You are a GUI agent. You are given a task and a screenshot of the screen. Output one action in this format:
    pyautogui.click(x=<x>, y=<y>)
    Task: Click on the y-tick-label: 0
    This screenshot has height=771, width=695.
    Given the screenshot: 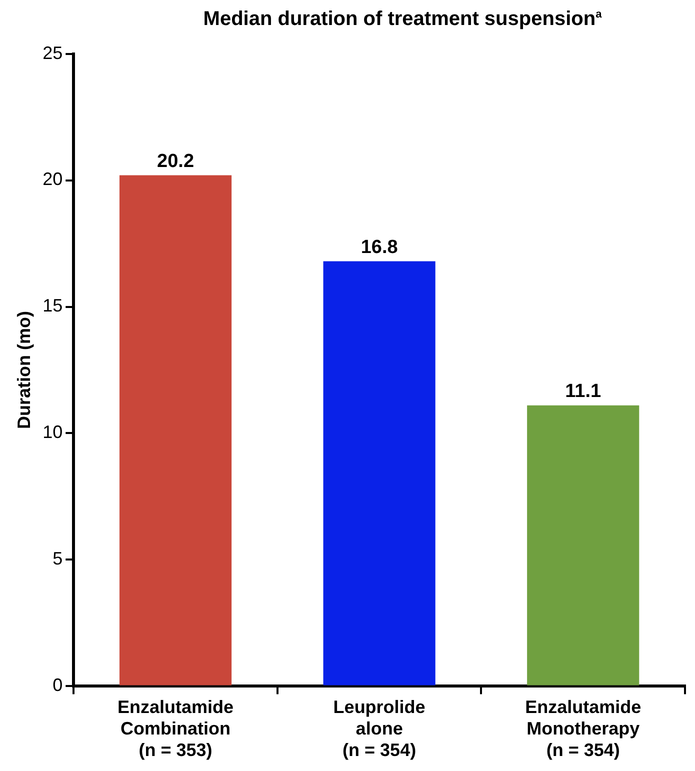 What is the action you would take?
    pyautogui.click(x=57, y=685)
    